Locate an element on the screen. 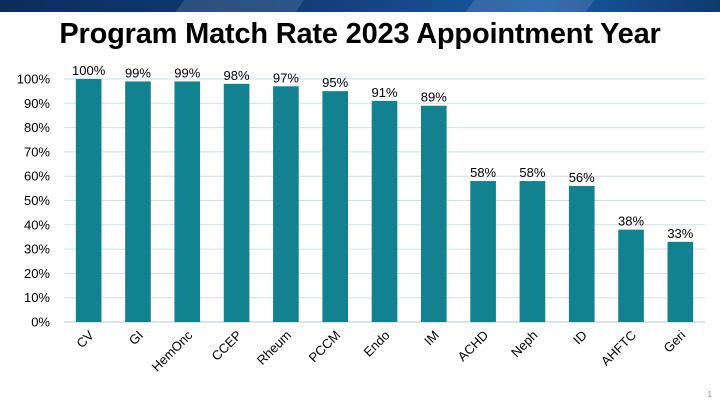 The height and width of the screenshot is (405, 720). data-label: 38% is located at coordinates (631, 221).